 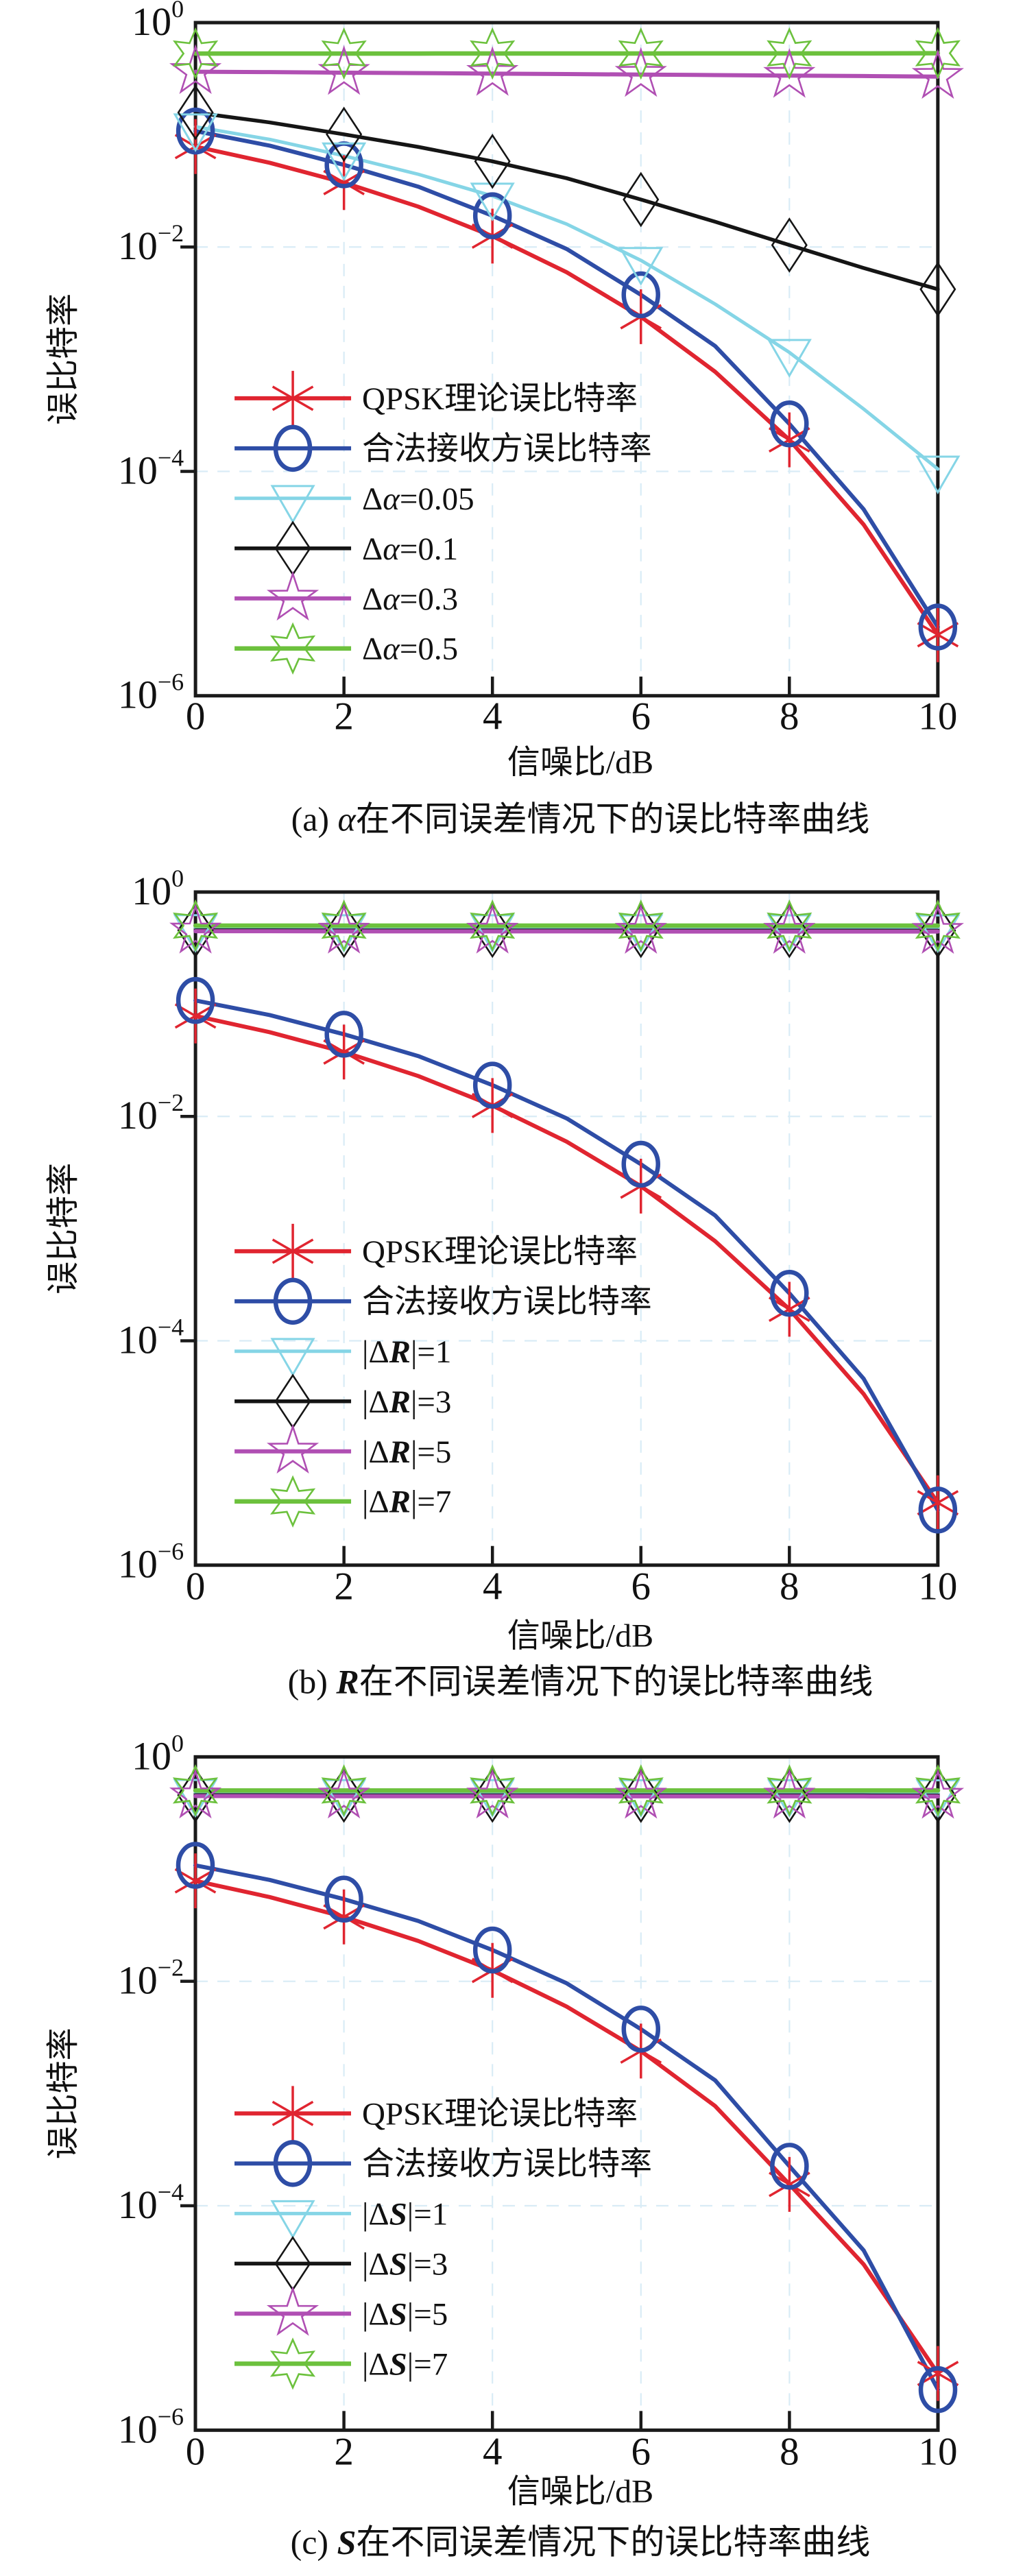 I want to click on legend-label-5: |ΔR|=7, so click(x=406, y=1502).